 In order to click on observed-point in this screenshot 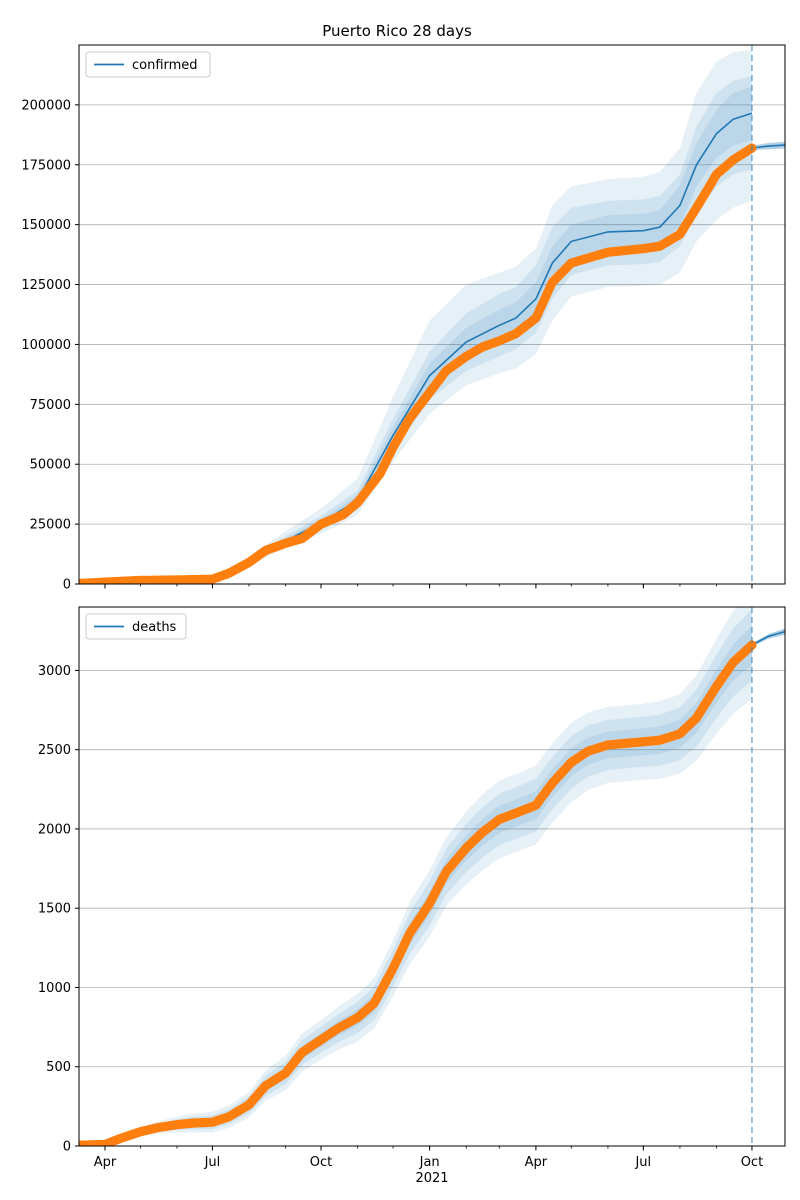, I will do `click(752, 645)`.